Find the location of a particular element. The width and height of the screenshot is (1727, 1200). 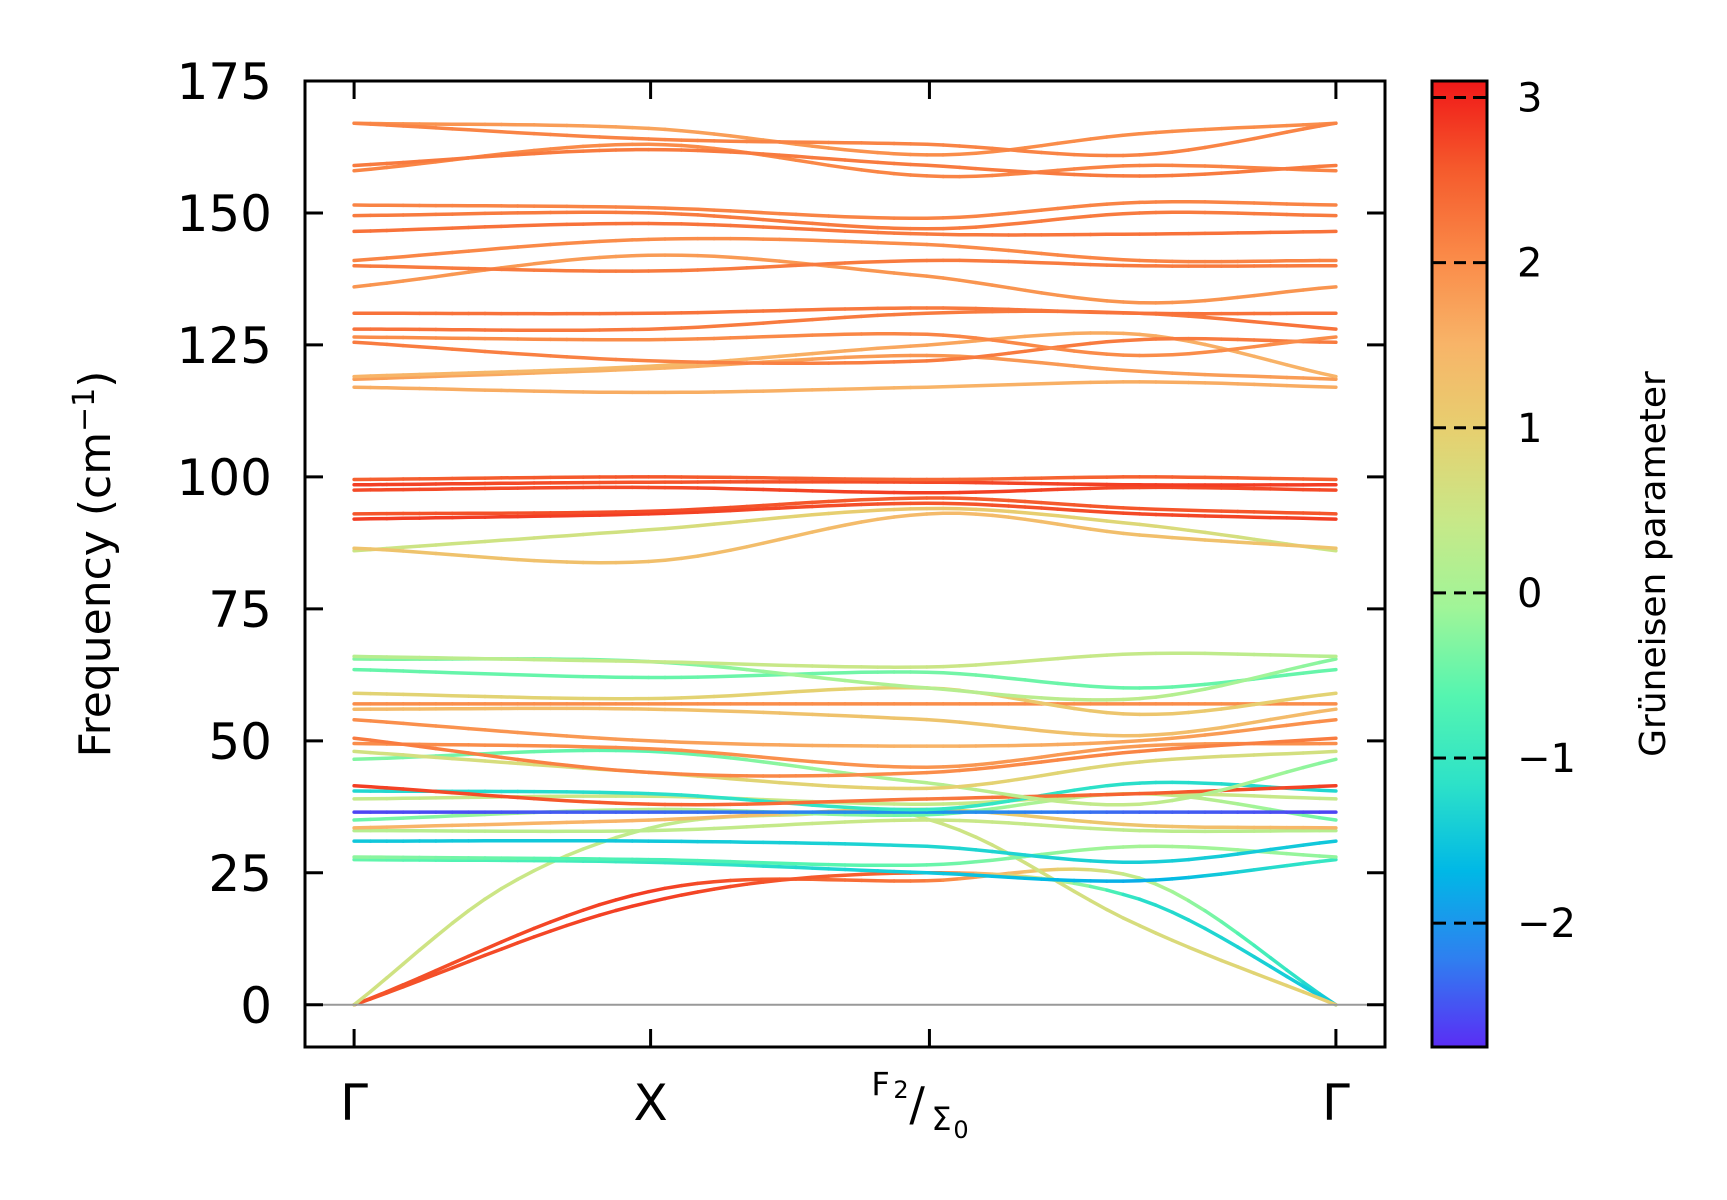

y-tick-label: 0 is located at coordinates (256, 1006).